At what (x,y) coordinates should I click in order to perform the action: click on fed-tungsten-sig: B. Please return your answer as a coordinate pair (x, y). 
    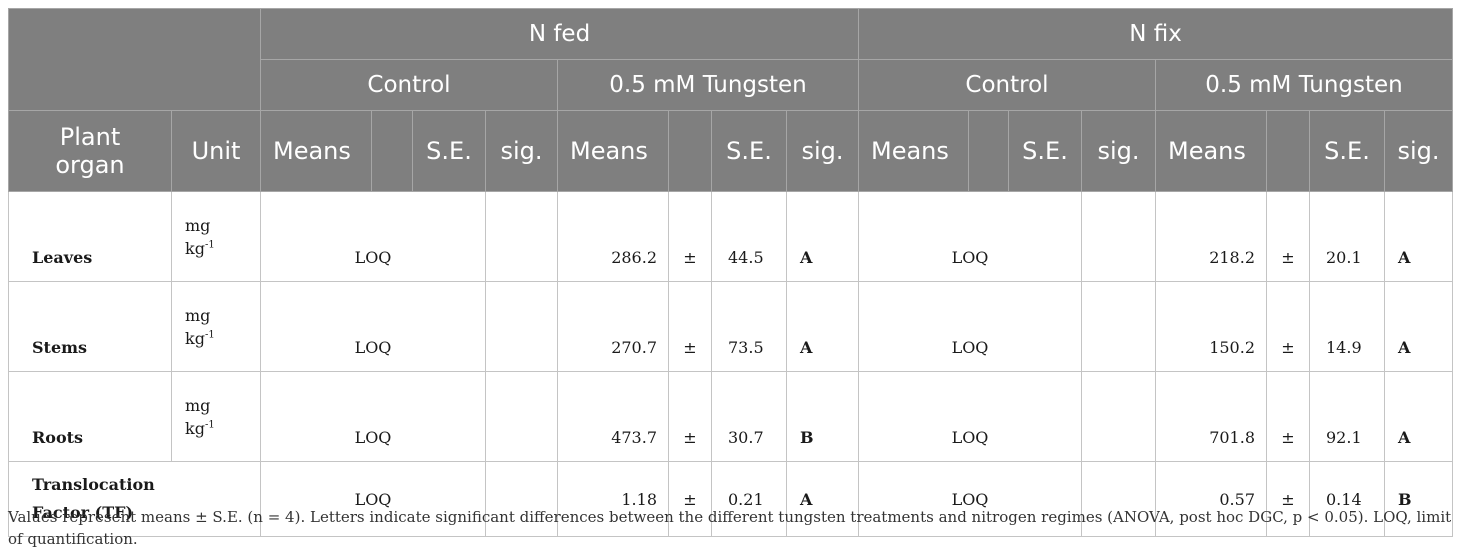
    Looking at the image, I should click on (822, 416).